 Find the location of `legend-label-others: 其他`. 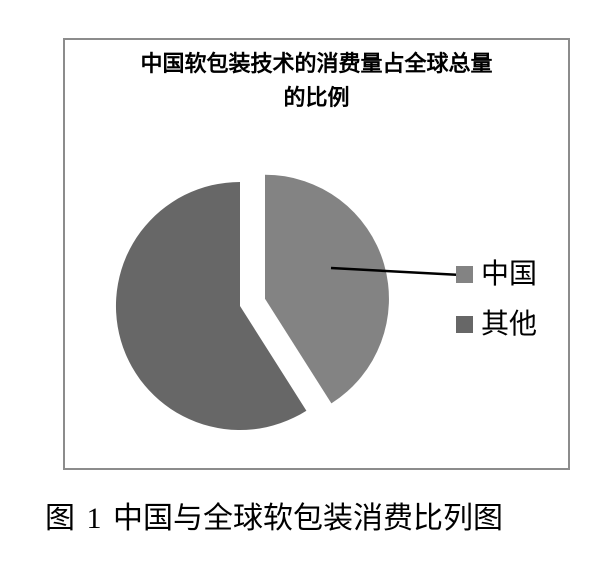

legend-label-others: 其他 is located at coordinates (509, 323).